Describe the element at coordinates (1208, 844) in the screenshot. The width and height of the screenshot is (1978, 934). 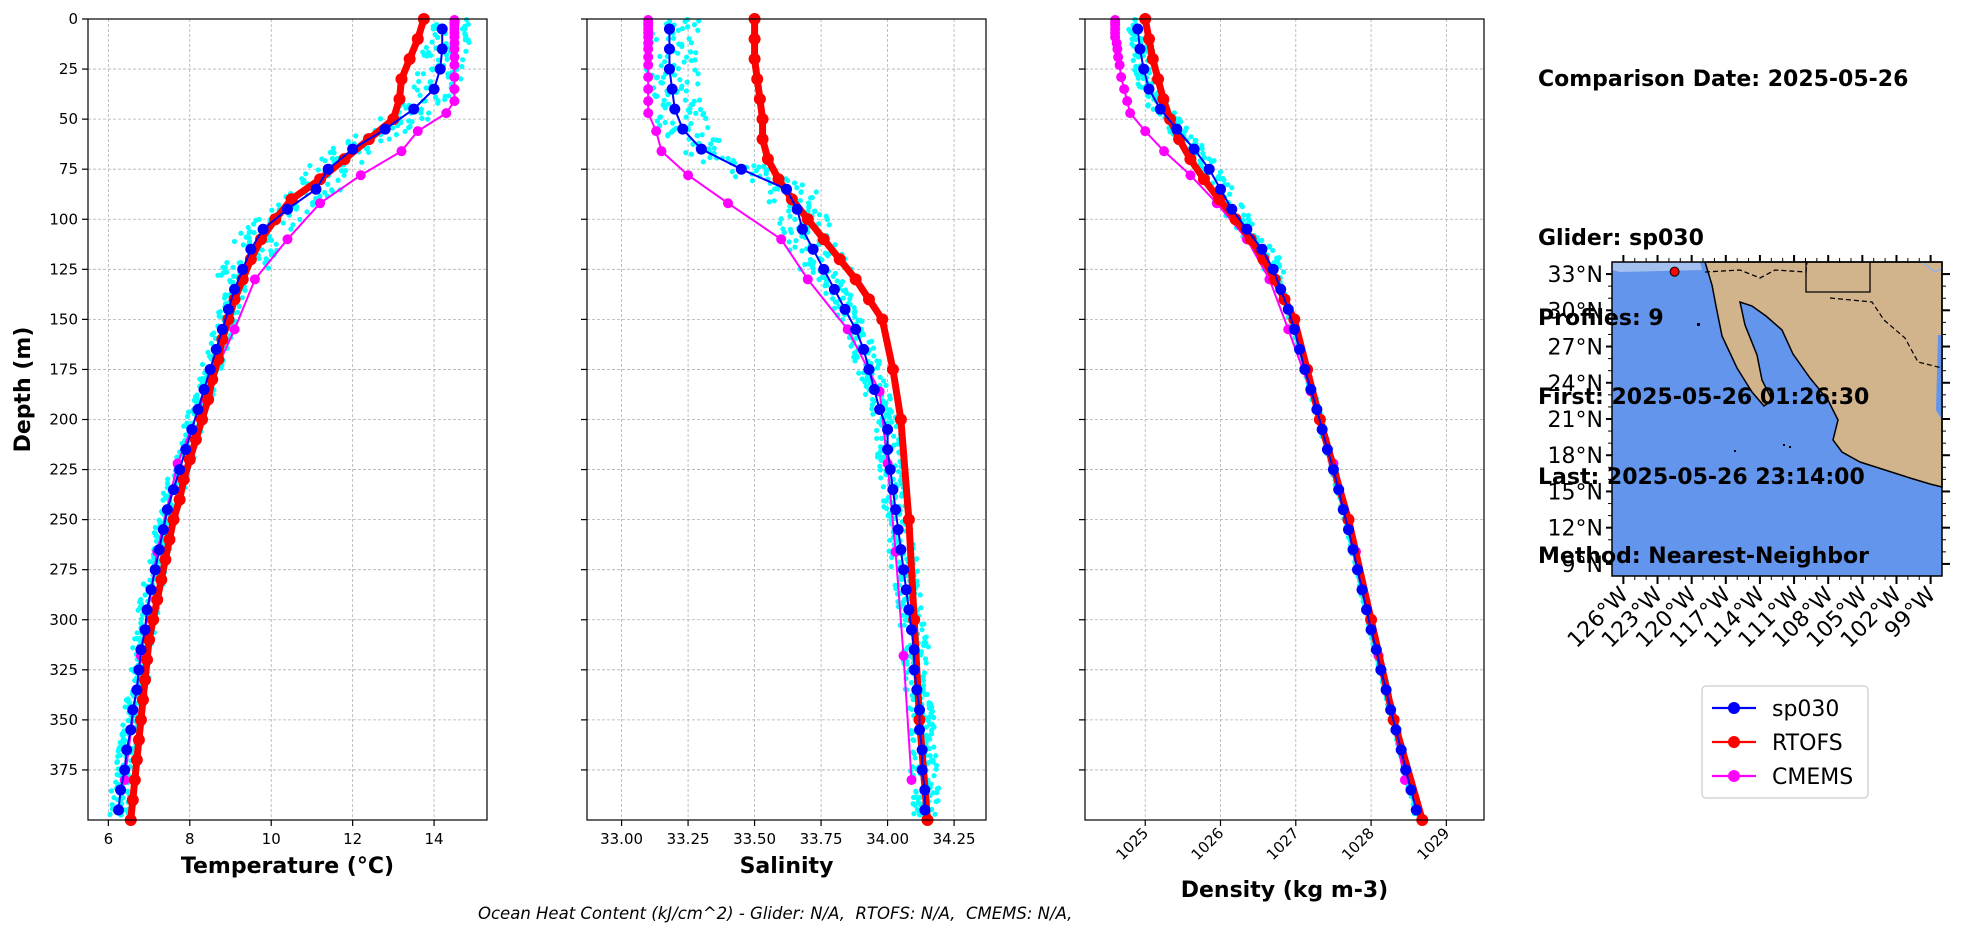
I see `x-tick-label: 1026` at that location.